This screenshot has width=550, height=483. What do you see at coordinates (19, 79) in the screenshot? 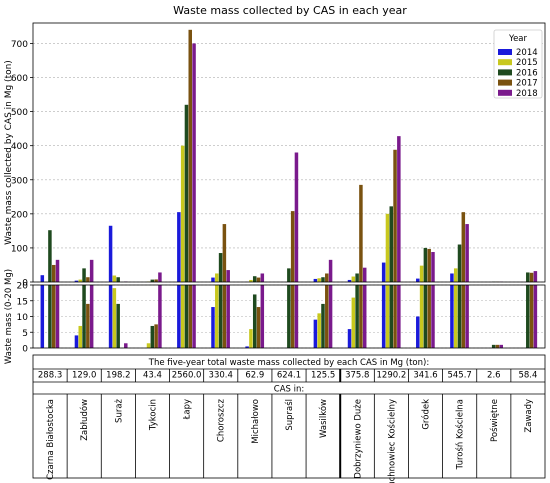
I see `top-tick-label: 600` at bounding box center [19, 79].